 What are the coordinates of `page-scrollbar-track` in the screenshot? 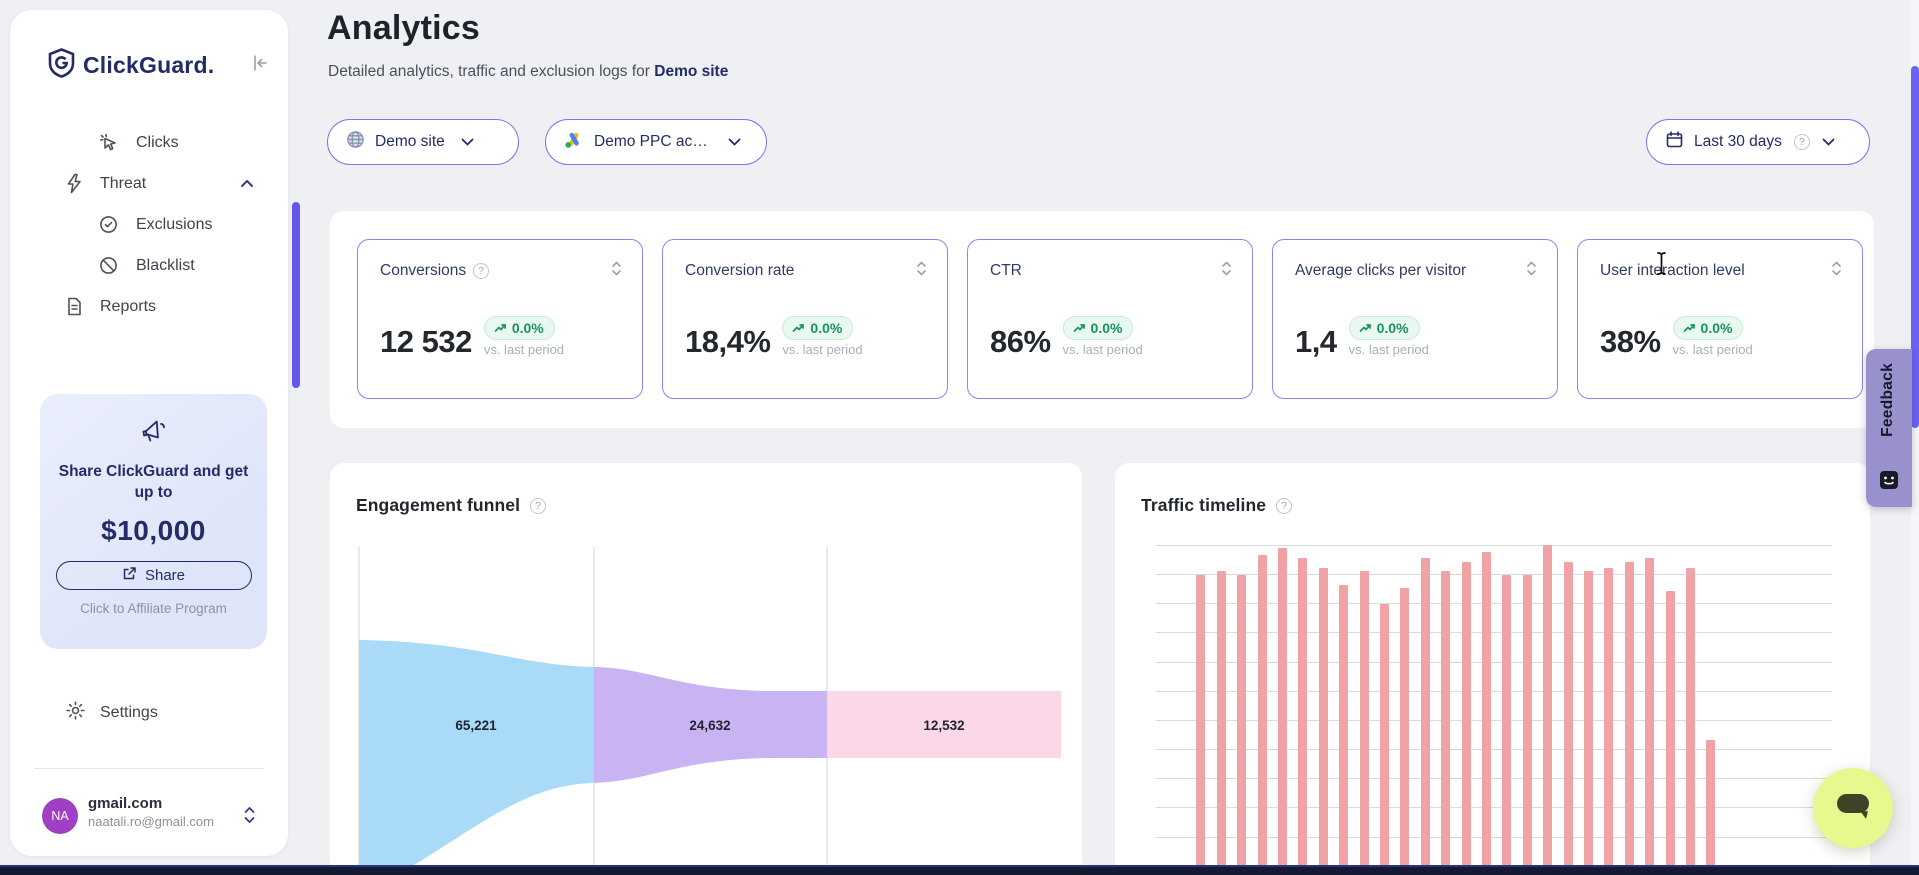 It's located at (1915, 437).